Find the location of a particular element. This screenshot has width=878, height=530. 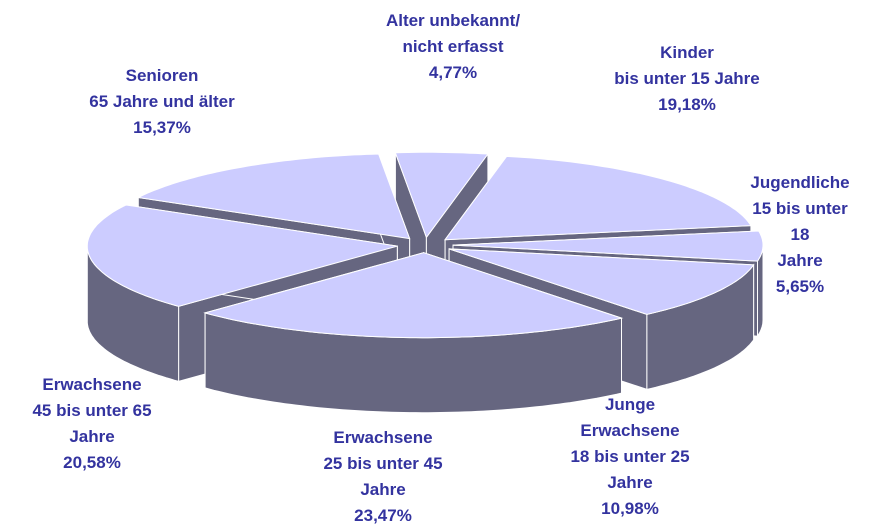

slice-label: Senioren 65 Jahre und älter 15,37% is located at coordinates (162, 102).